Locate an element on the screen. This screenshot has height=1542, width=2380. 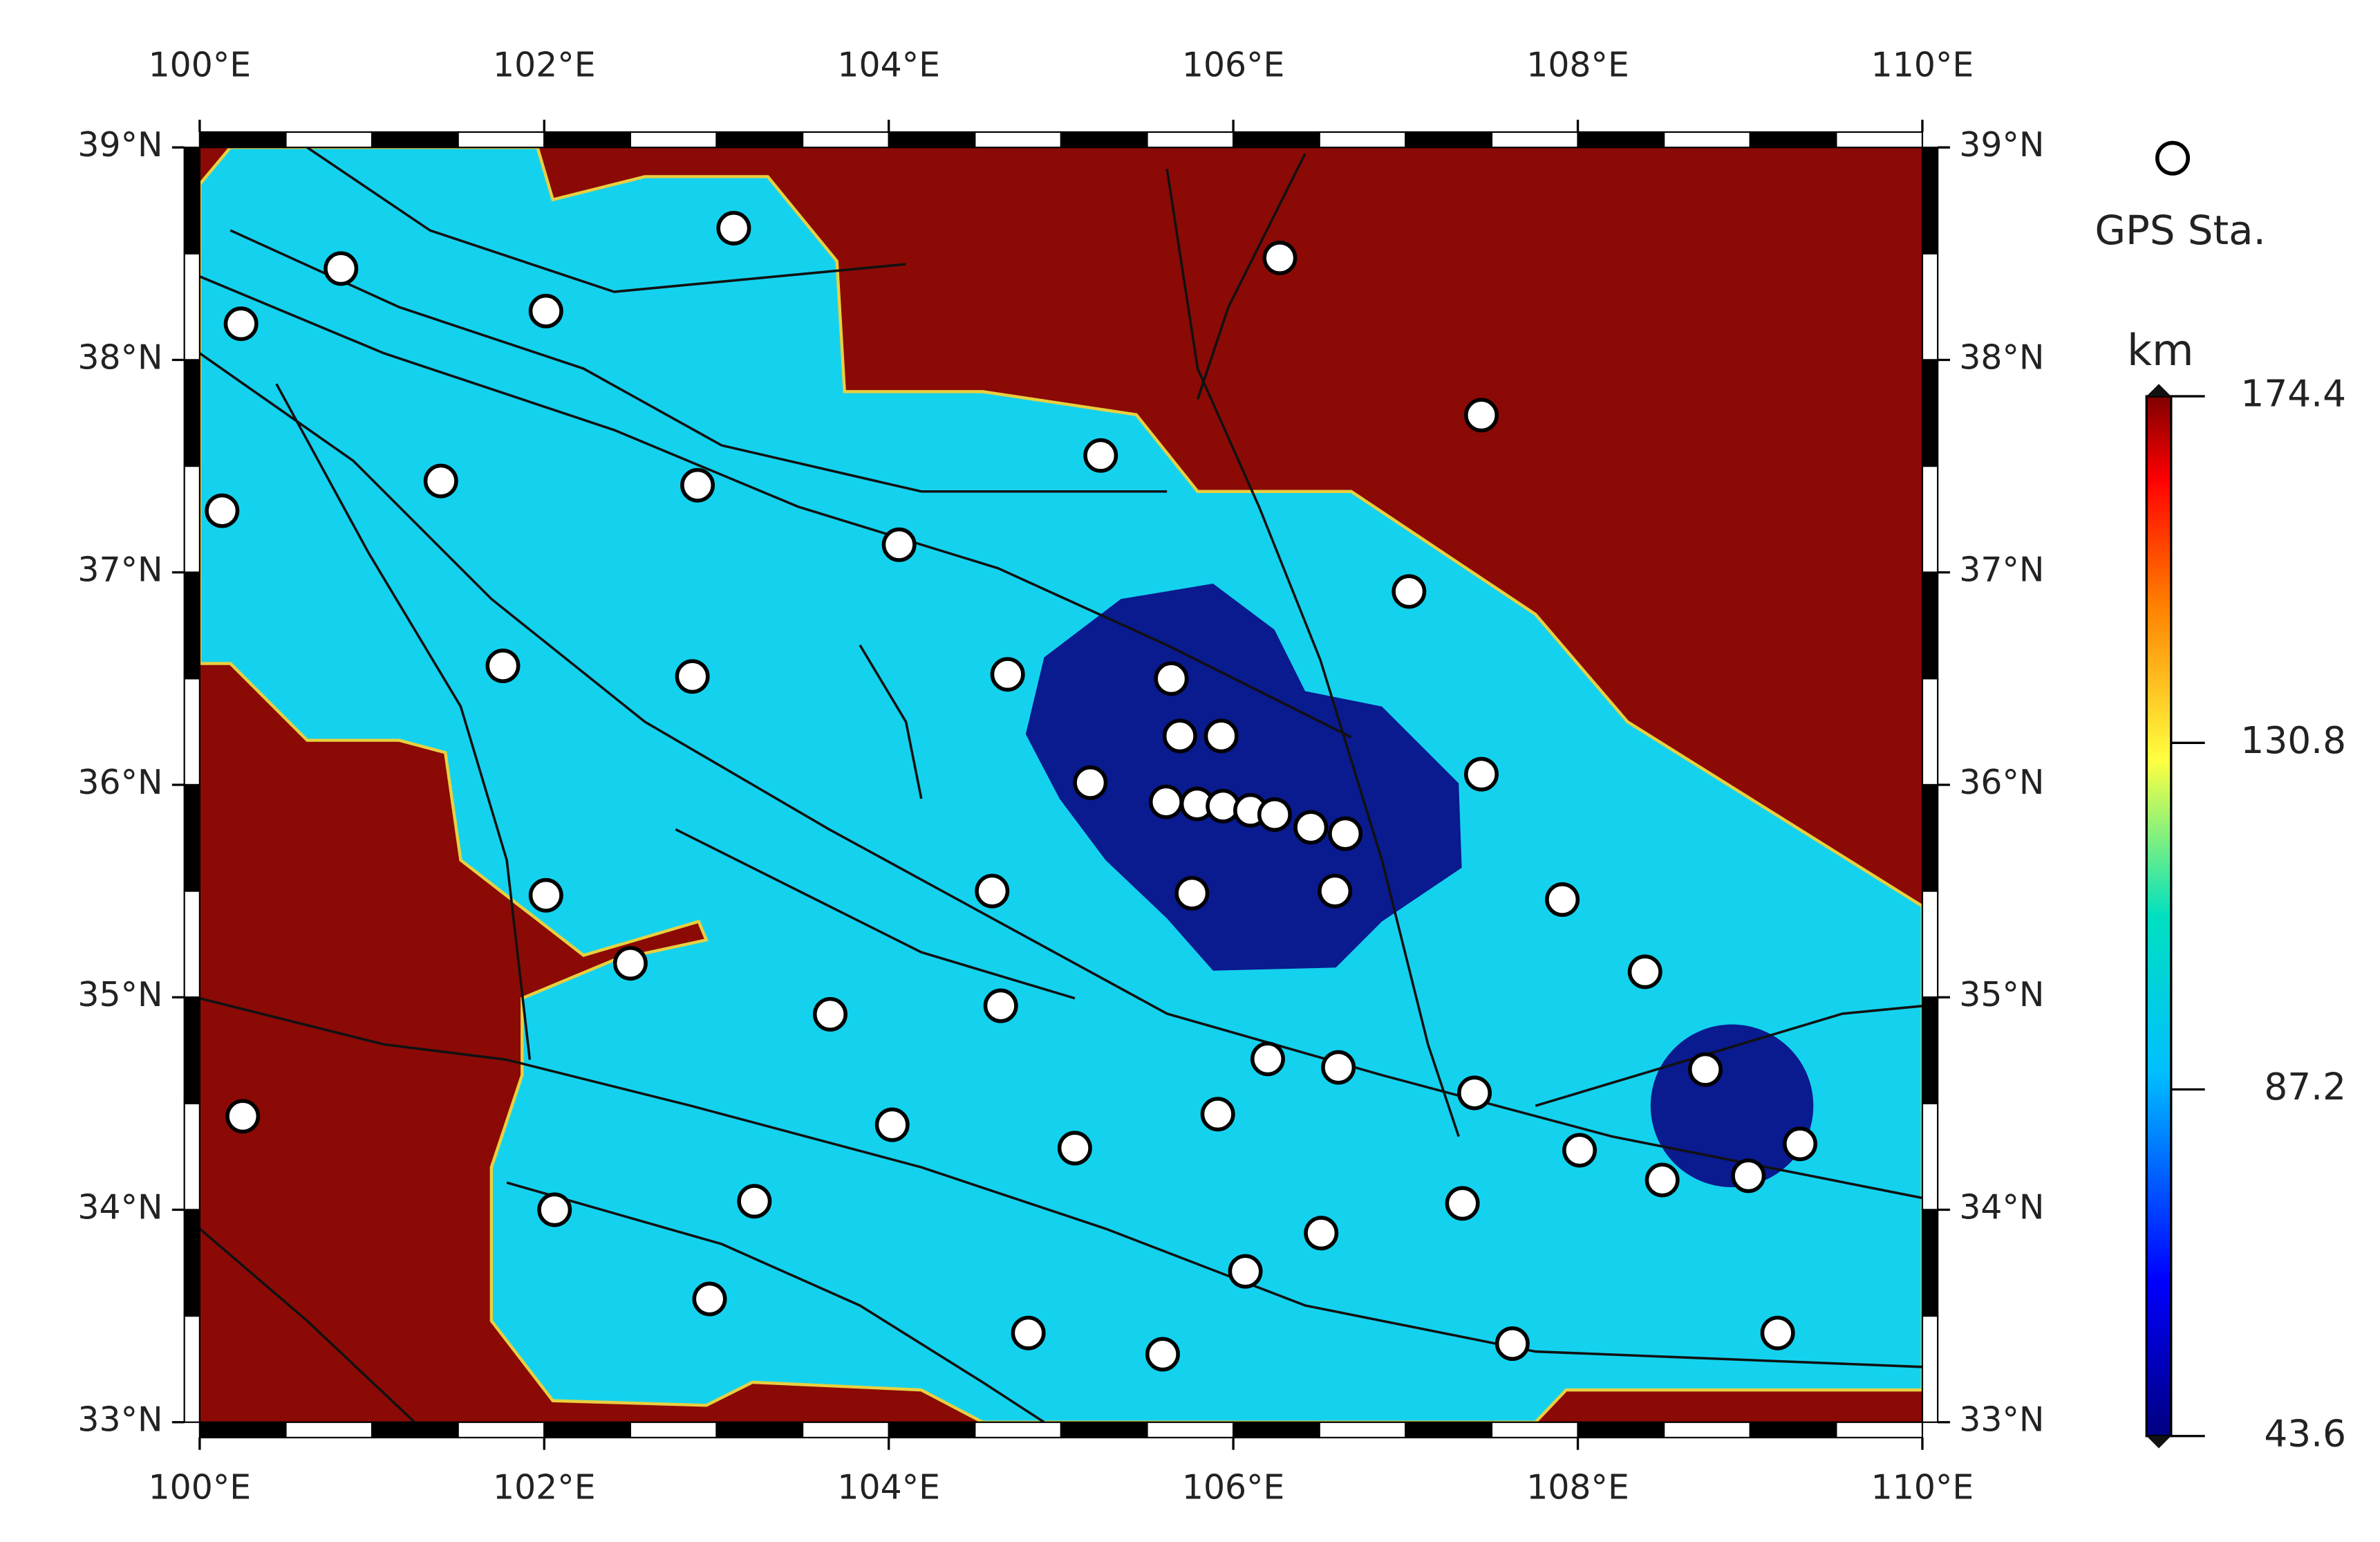
legend-label: GPS Sta. is located at coordinates (2180, 230).